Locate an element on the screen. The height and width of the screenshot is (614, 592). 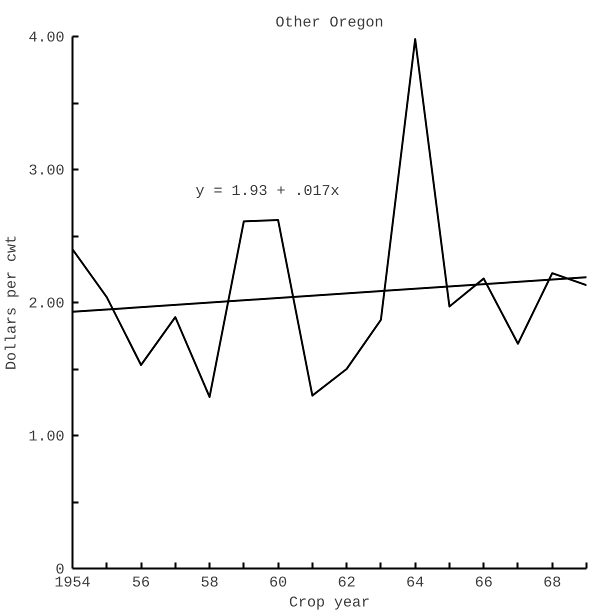
x-tick-label: 60 is located at coordinates (278, 583).